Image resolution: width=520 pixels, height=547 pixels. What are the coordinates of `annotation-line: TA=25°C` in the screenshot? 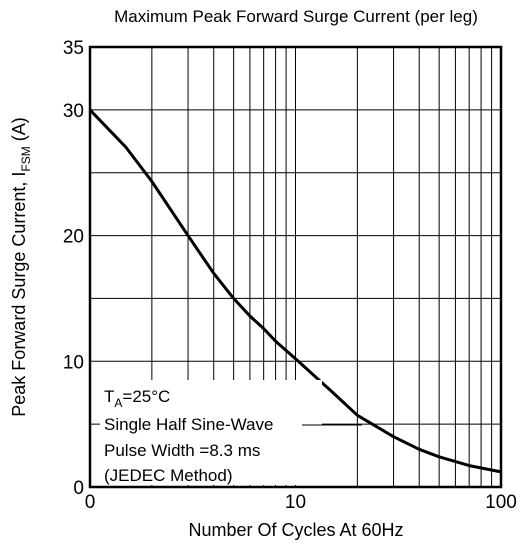 It's located at (137, 398).